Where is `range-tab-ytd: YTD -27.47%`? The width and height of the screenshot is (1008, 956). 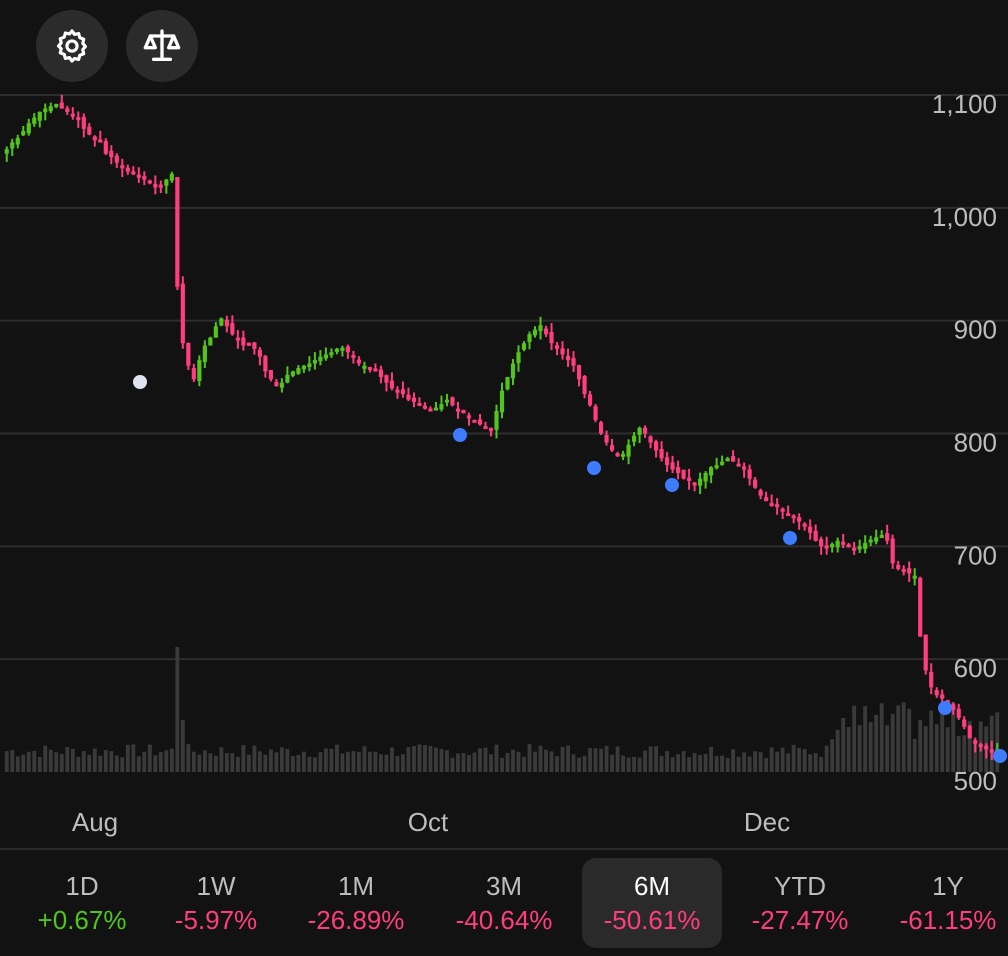 range-tab-ytd: YTD -27.47% is located at coordinates (800, 903).